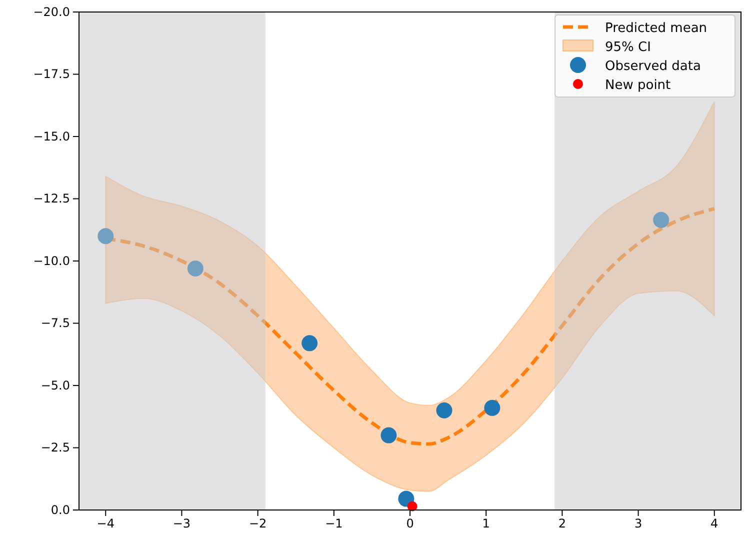 This screenshot has width=746, height=535. I want to click on legend-label: 95% CI, so click(628, 47).